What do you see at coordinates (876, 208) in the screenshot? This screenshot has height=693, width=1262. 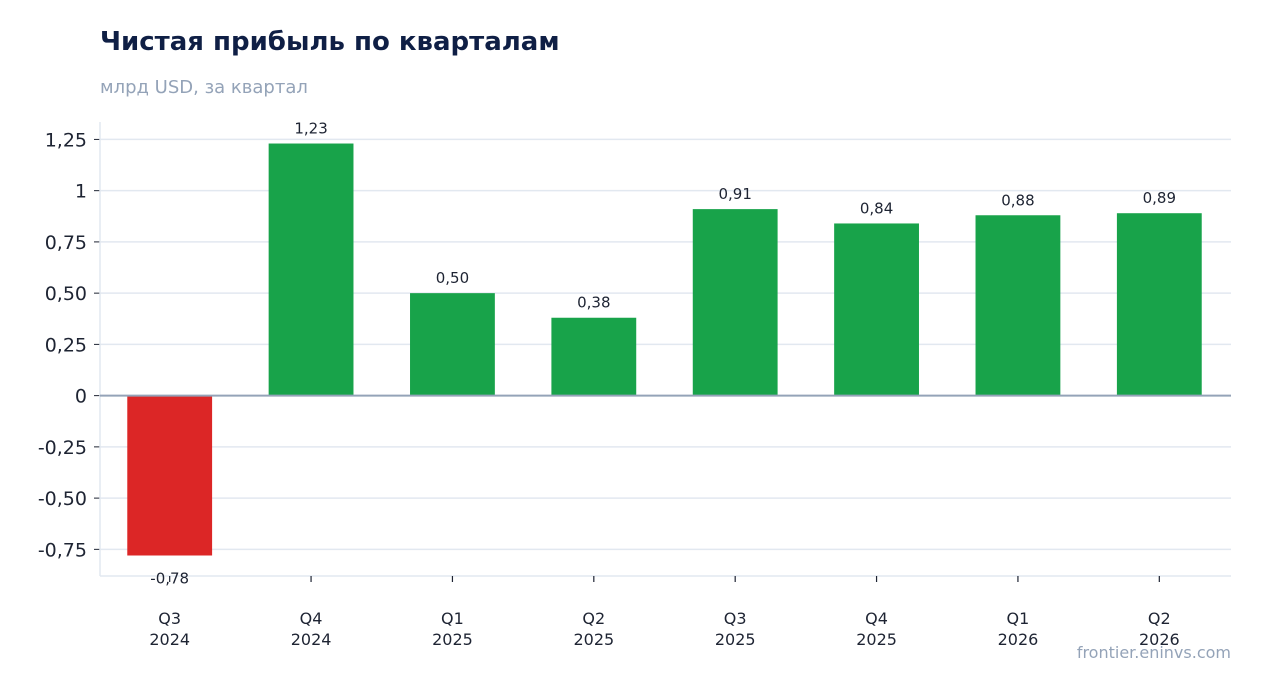 I see `data-label: 0,84` at bounding box center [876, 208].